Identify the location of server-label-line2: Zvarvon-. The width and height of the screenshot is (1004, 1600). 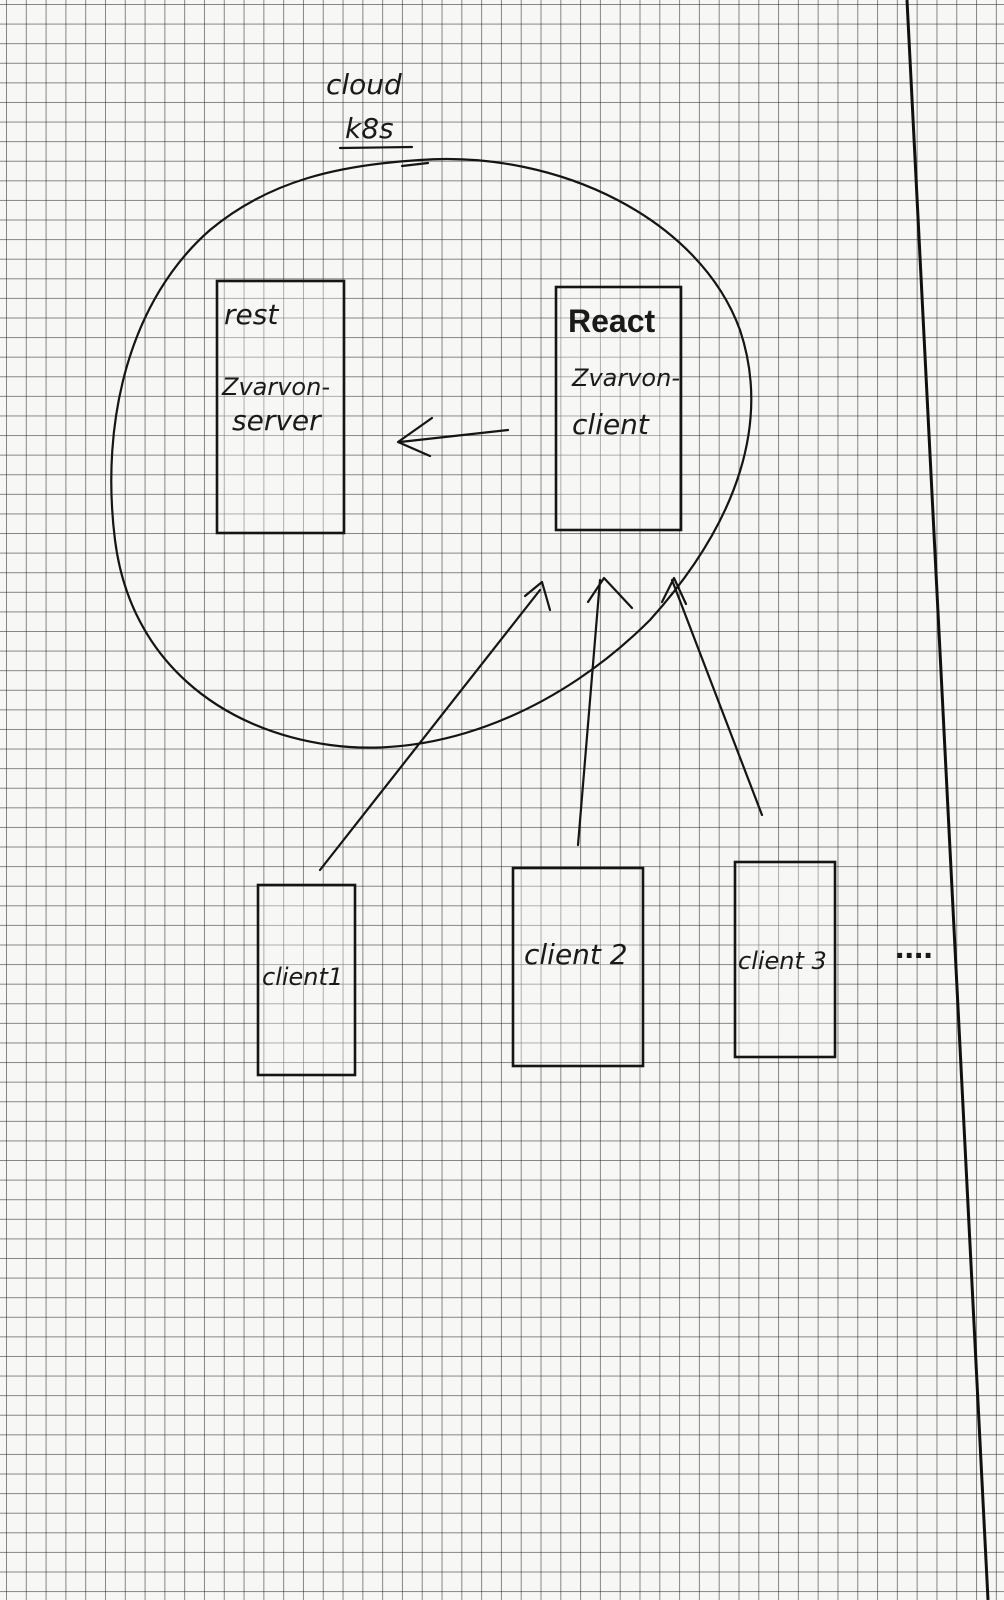
(275, 387).